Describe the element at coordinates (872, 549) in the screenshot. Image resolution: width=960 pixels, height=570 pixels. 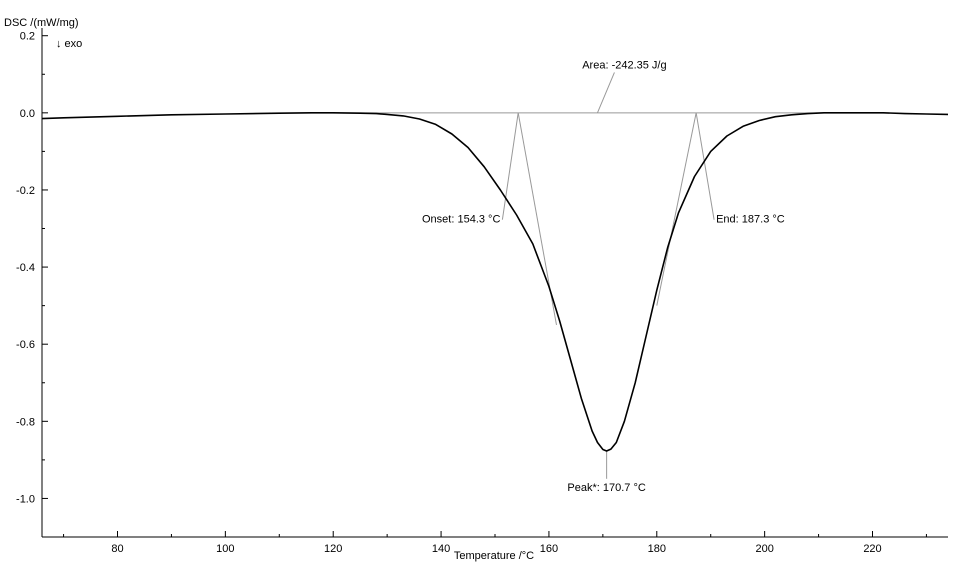
I see `x-tick-label: 220` at that location.